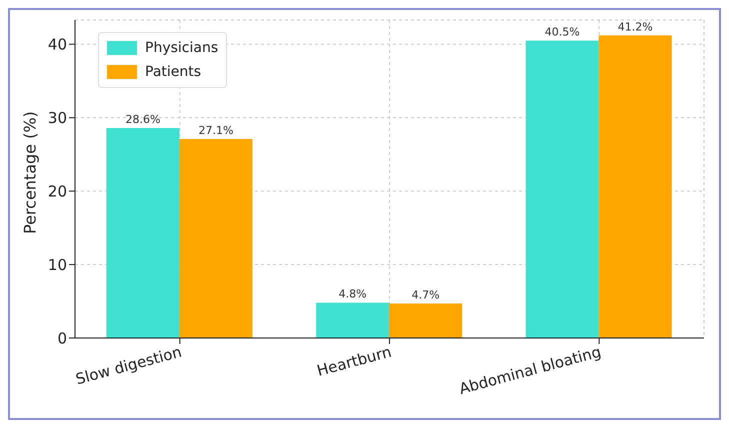  What do you see at coordinates (57, 45) in the screenshot?
I see `y-tick-label: 40` at bounding box center [57, 45].